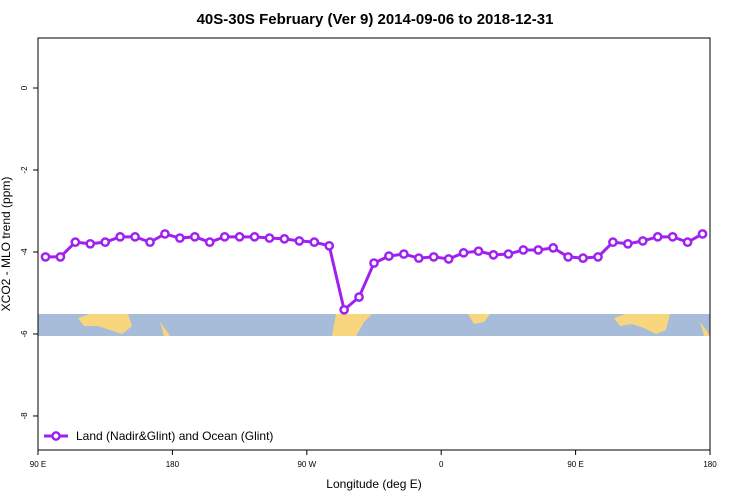  Describe the element at coordinates (24, 252) in the screenshot. I see `y-tick-label: -4` at that location.